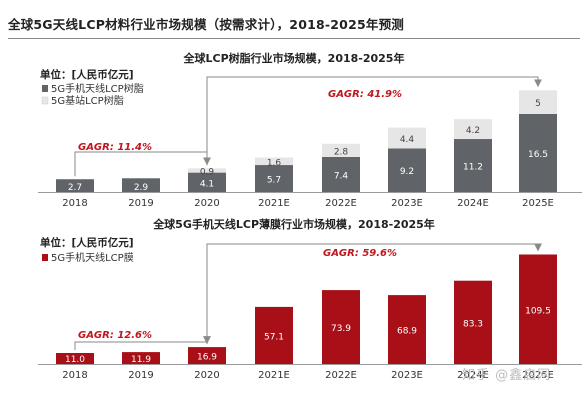 The width and height of the screenshot is (588, 400). Describe the element at coordinates (294, 58) in the screenshot. I see `chart-title: 全球LCP树脂行业市场规模，2018-2025年` at that location.